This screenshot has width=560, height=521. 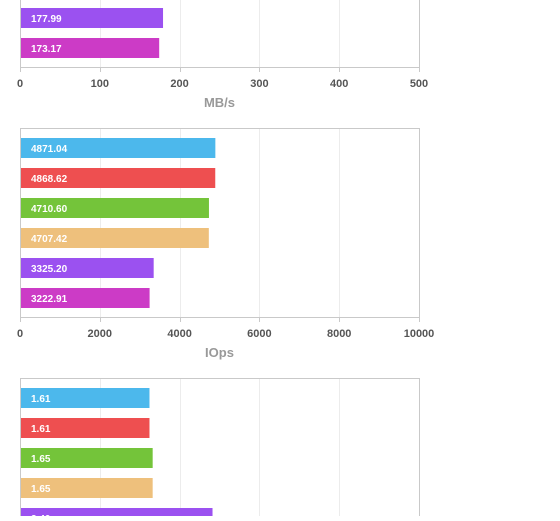 What do you see at coordinates (339, 84) in the screenshot?
I see `chart-1-tick-label: 400` at bounding box center [339, 84].